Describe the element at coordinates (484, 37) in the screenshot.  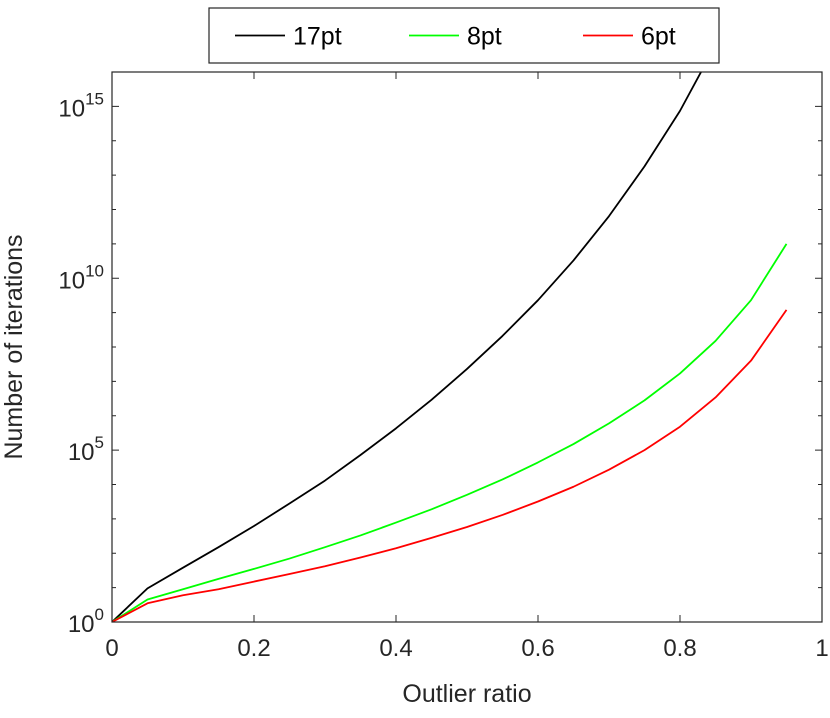
I see `legend-label-8pt: 8pt` at that location.